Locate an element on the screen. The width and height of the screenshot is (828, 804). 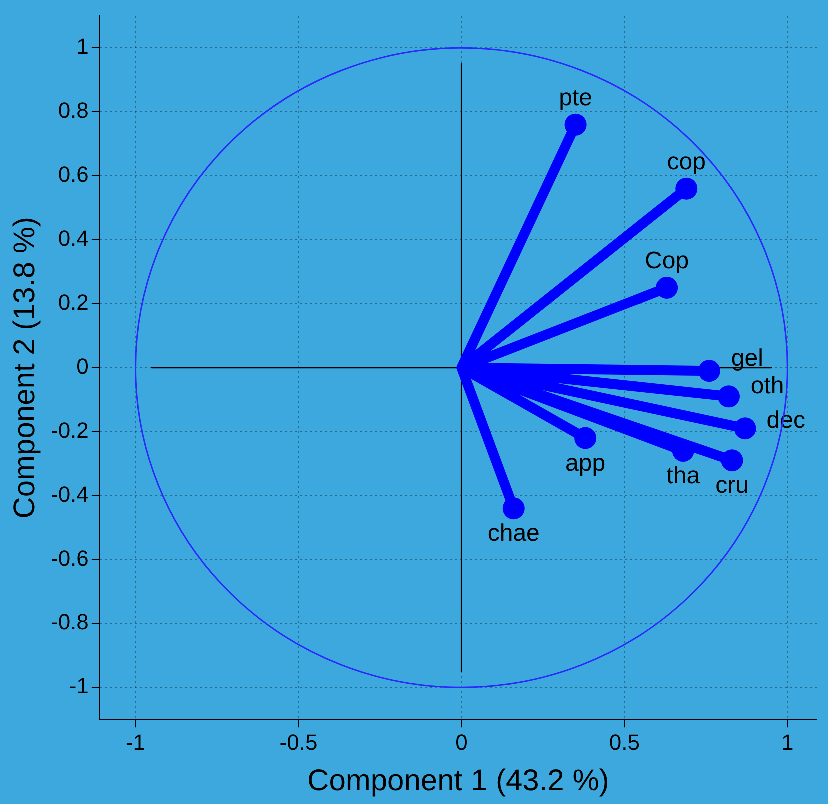
y-tick-label: 0 is located at coordinates (82, 366).